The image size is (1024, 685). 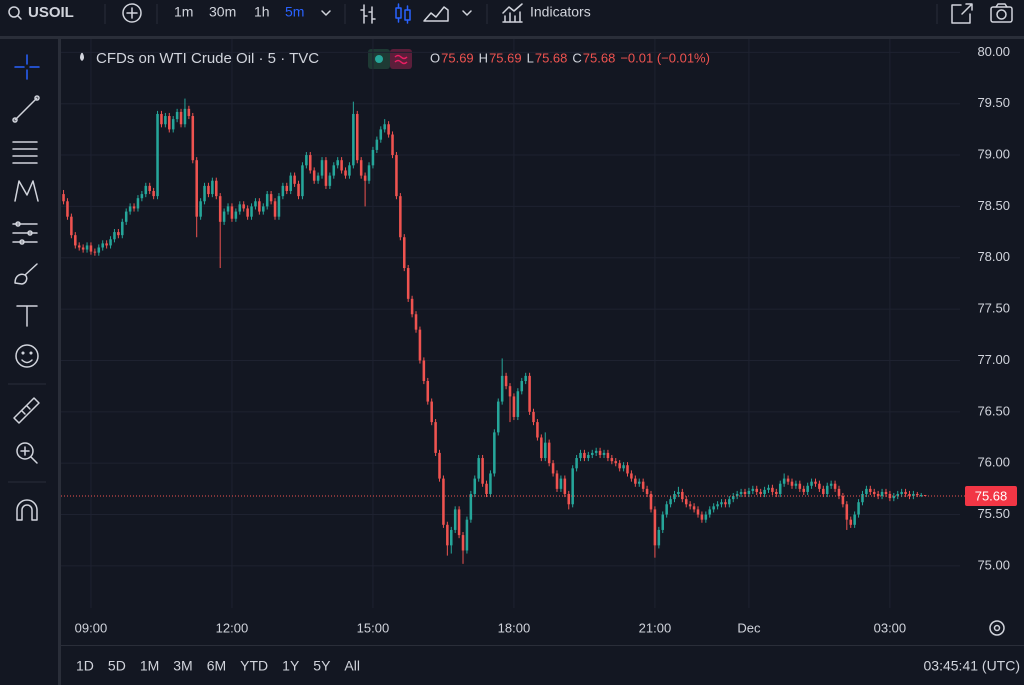 I want to click on candles-icon, so click(x=403, y=13).